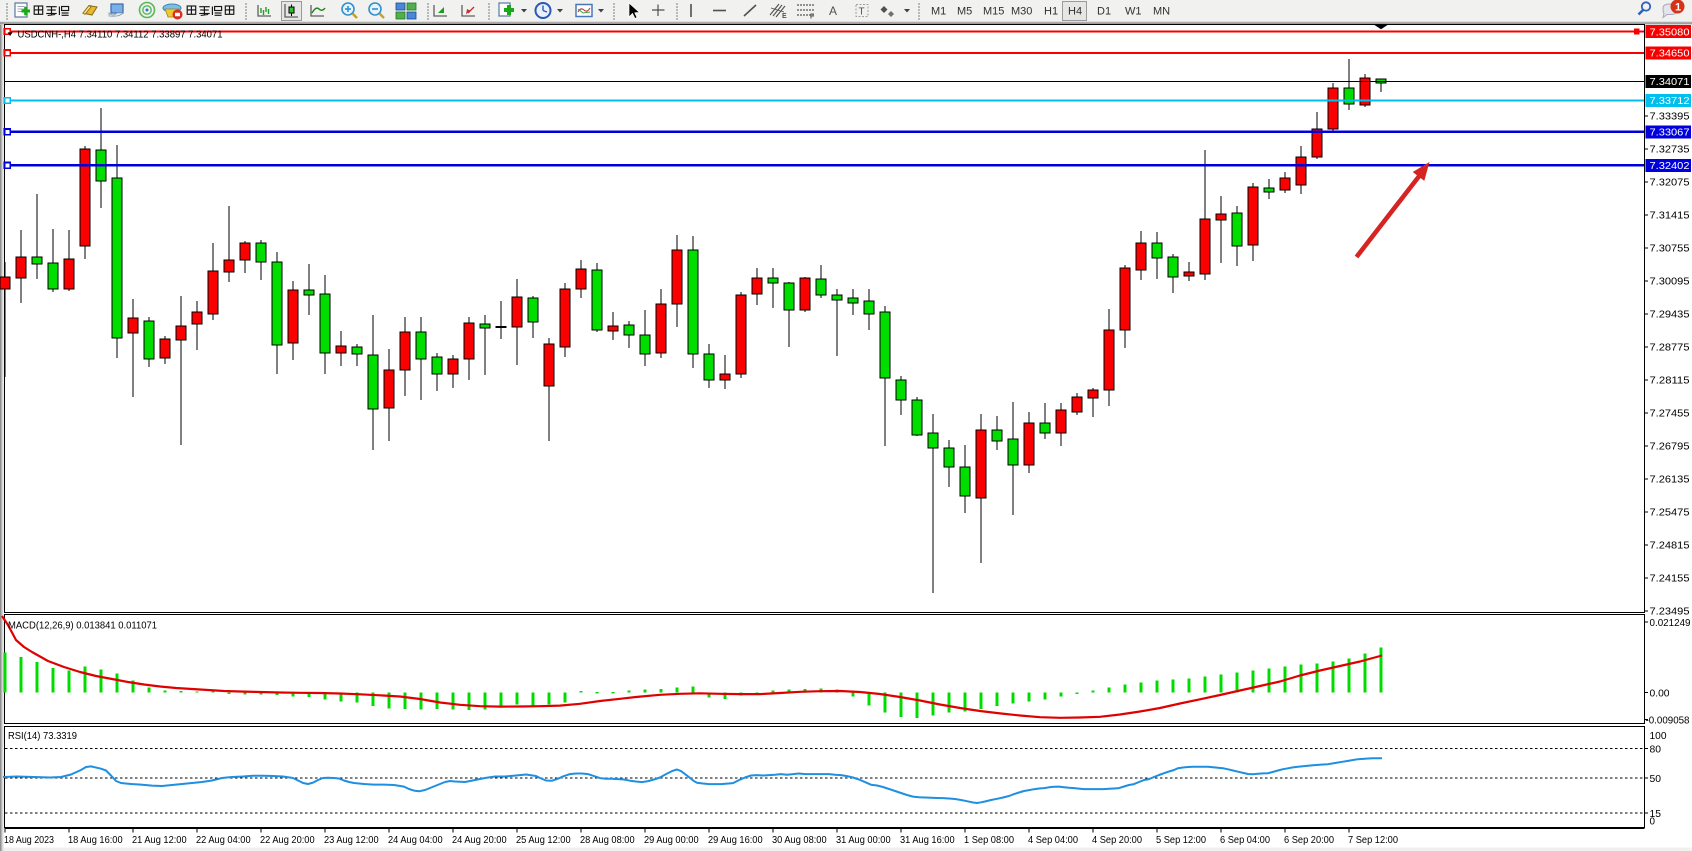  I want to click on svg-text: 4 Sep 20:00, so click(1117, 840).